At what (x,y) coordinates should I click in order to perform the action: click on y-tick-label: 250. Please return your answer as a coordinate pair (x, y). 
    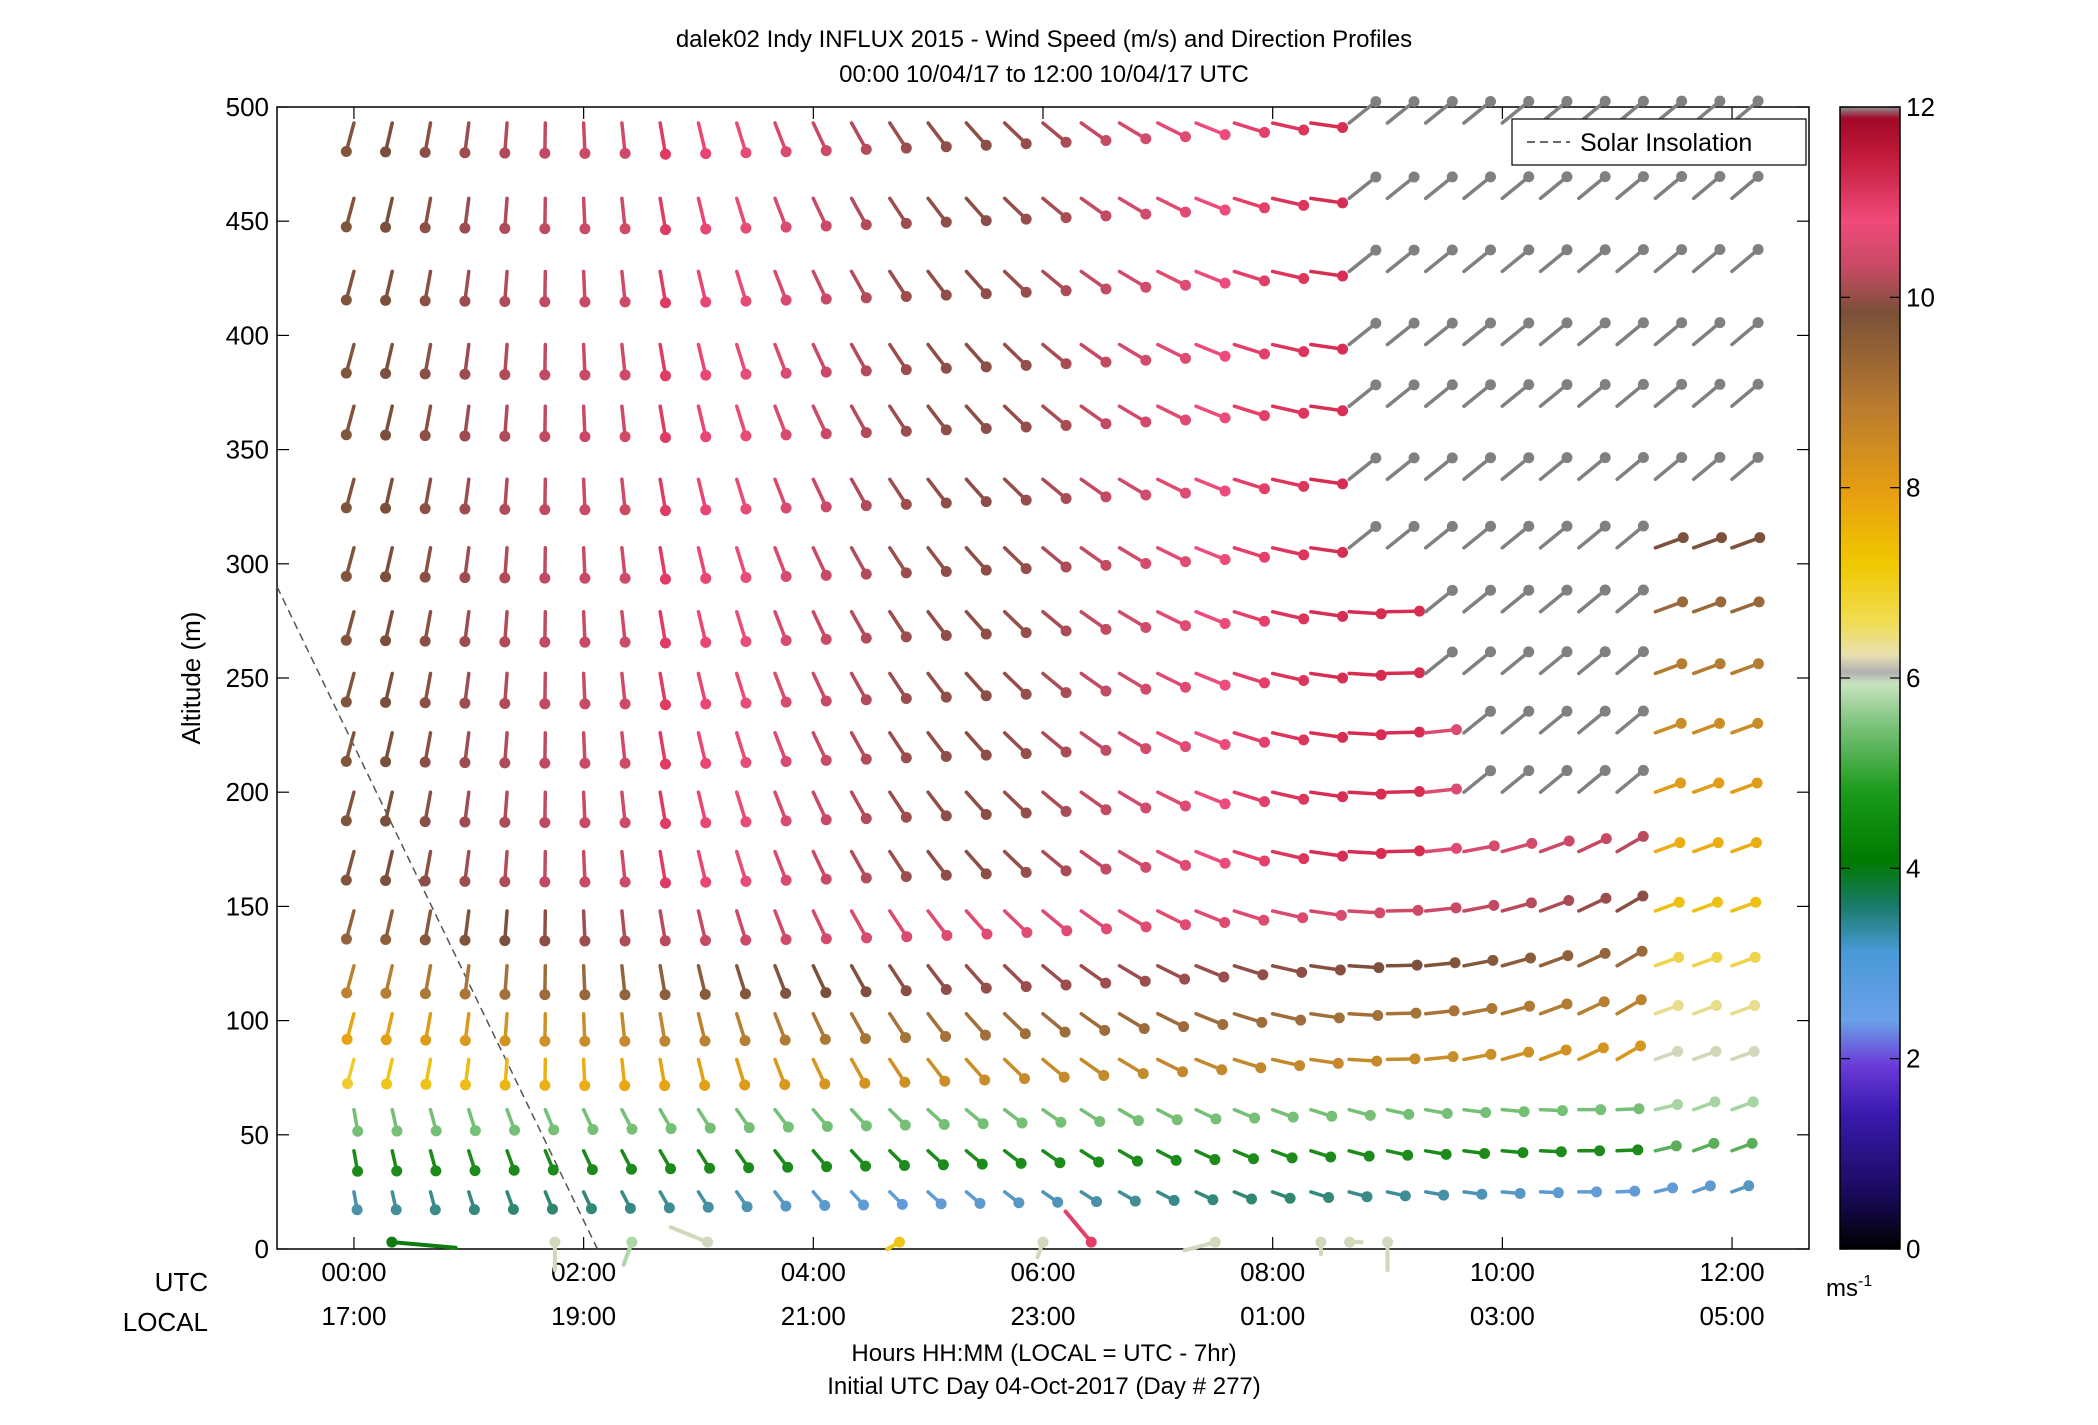
    Looking at the image, I should click on (247, 678).